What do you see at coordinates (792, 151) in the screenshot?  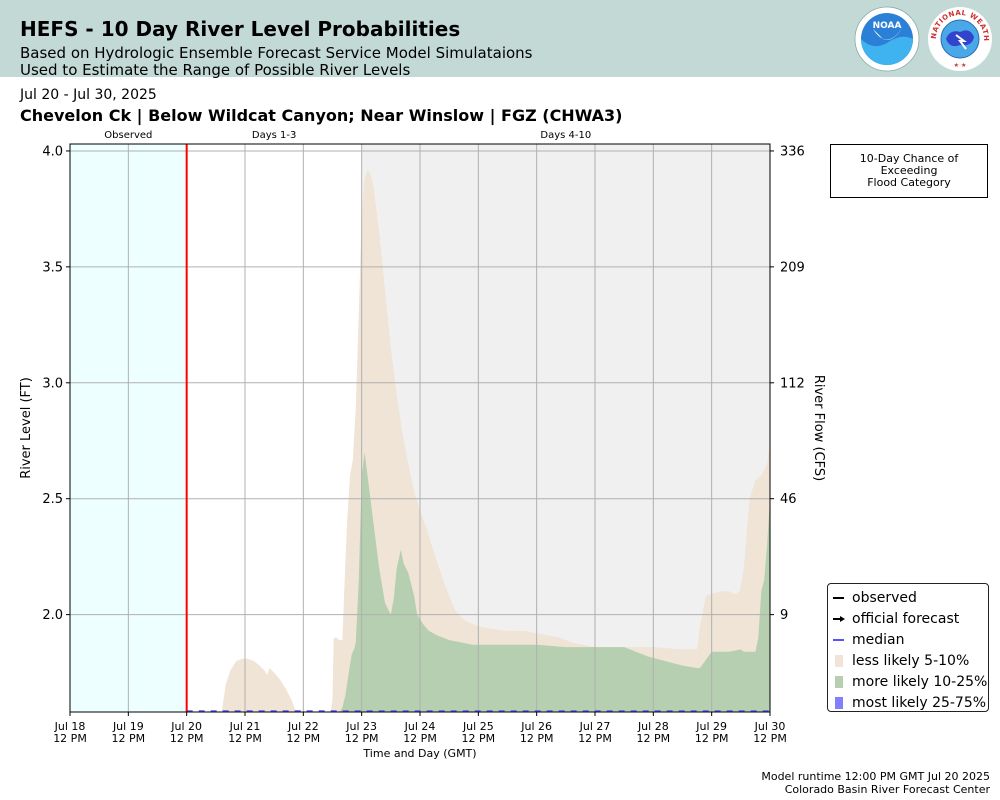 I see `y2-tick-label: 336` at bounding box center [792, 151].